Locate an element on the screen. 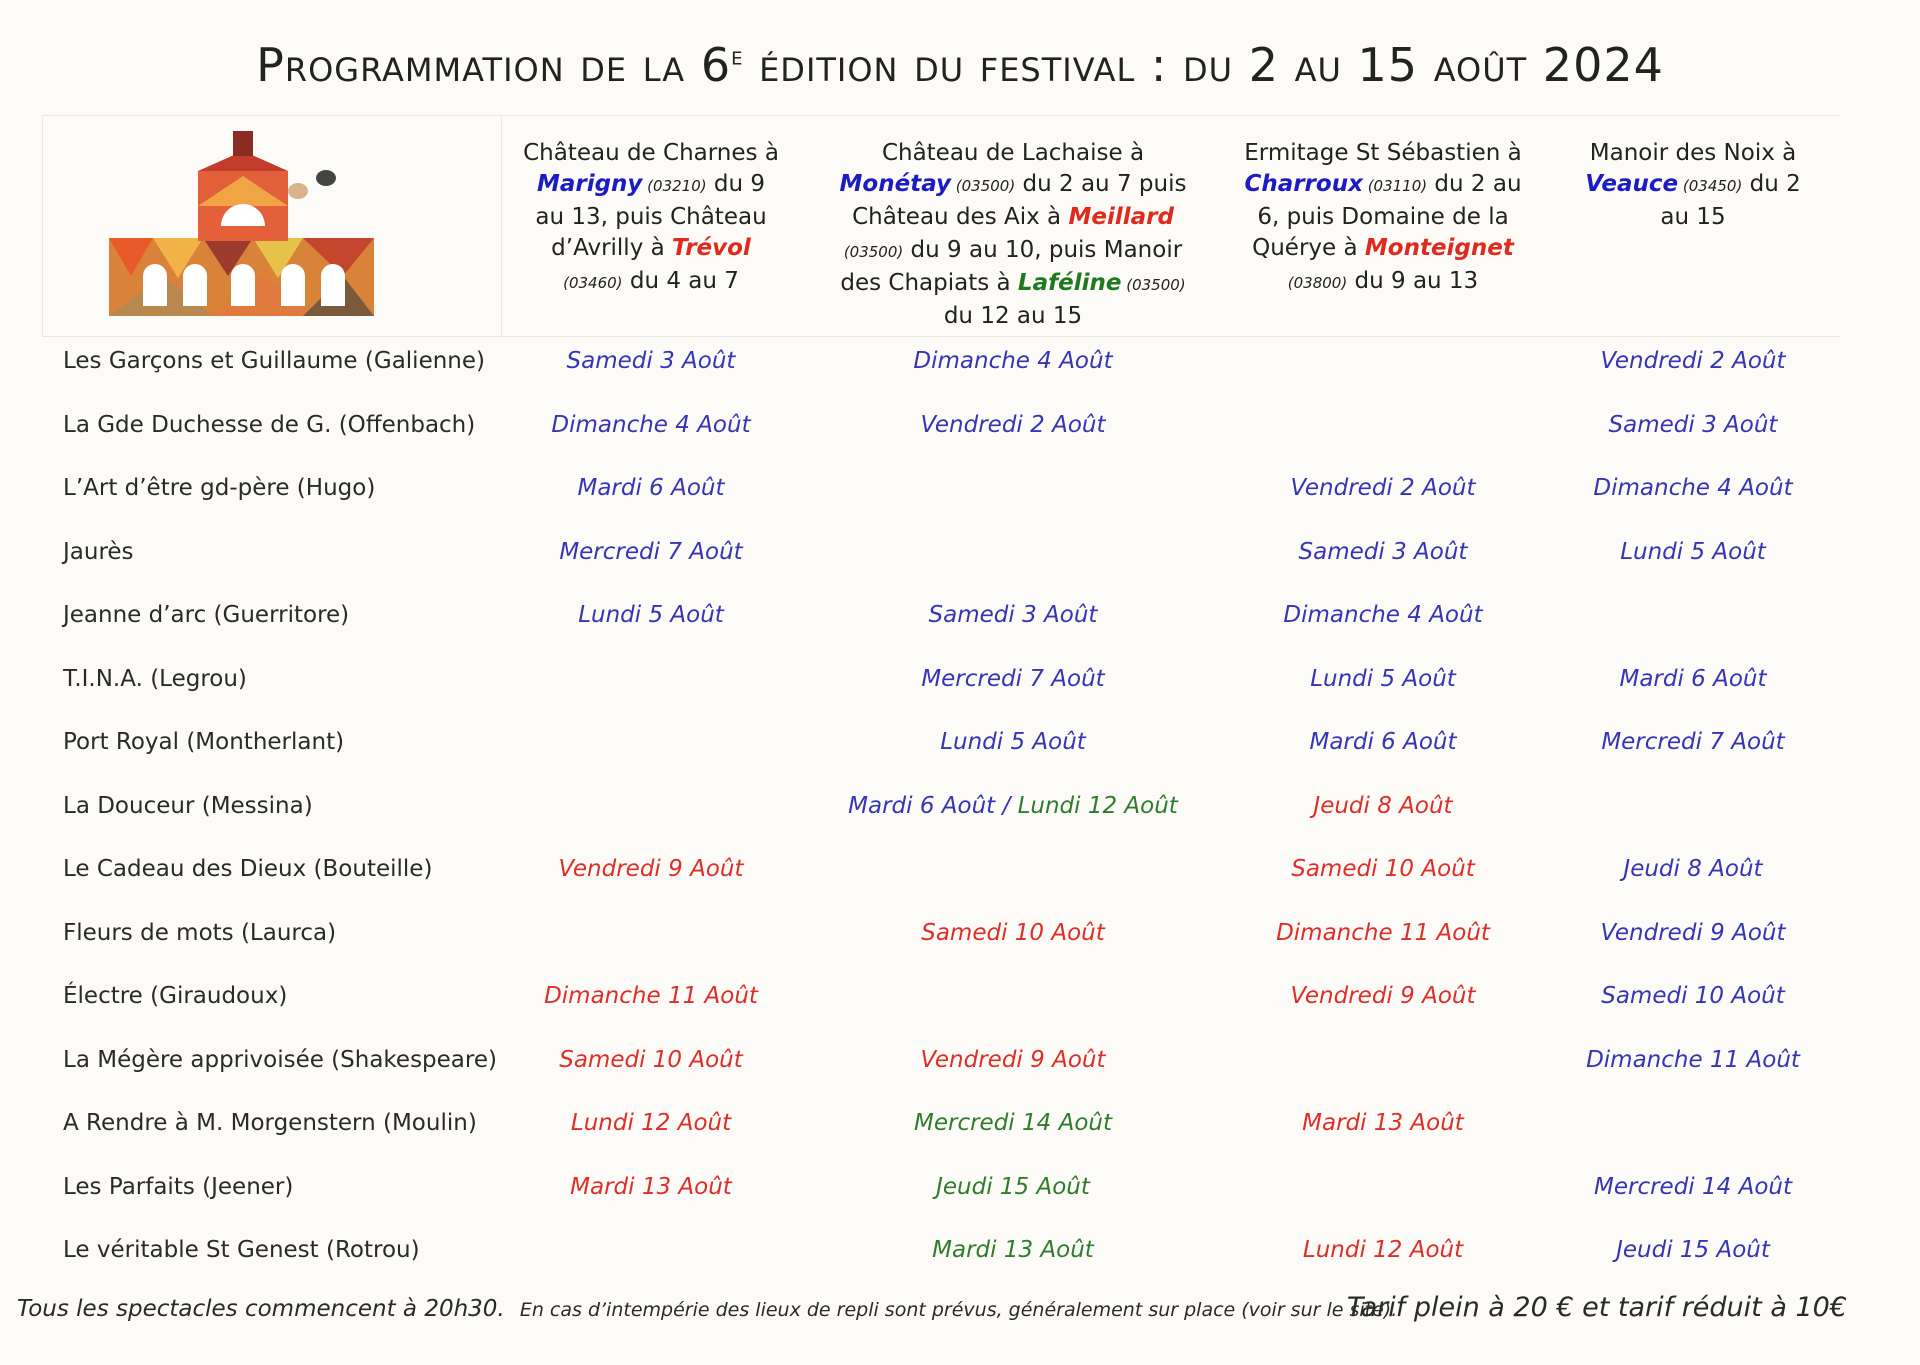 The image size is (1920, 1365). postal-code: (03800) is located at coordinates (1317, 283).